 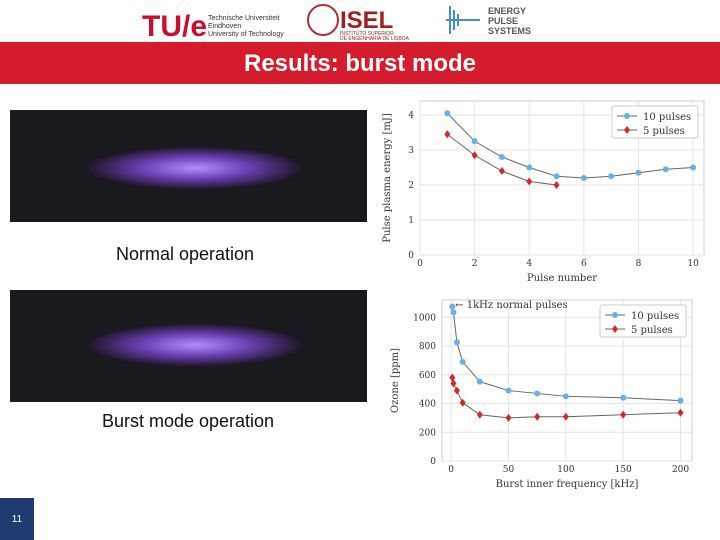 What do you see at coordinates (503, 21) in the screenshot?
I see `logo-text: PULSE` at bounding box center [503, 21].